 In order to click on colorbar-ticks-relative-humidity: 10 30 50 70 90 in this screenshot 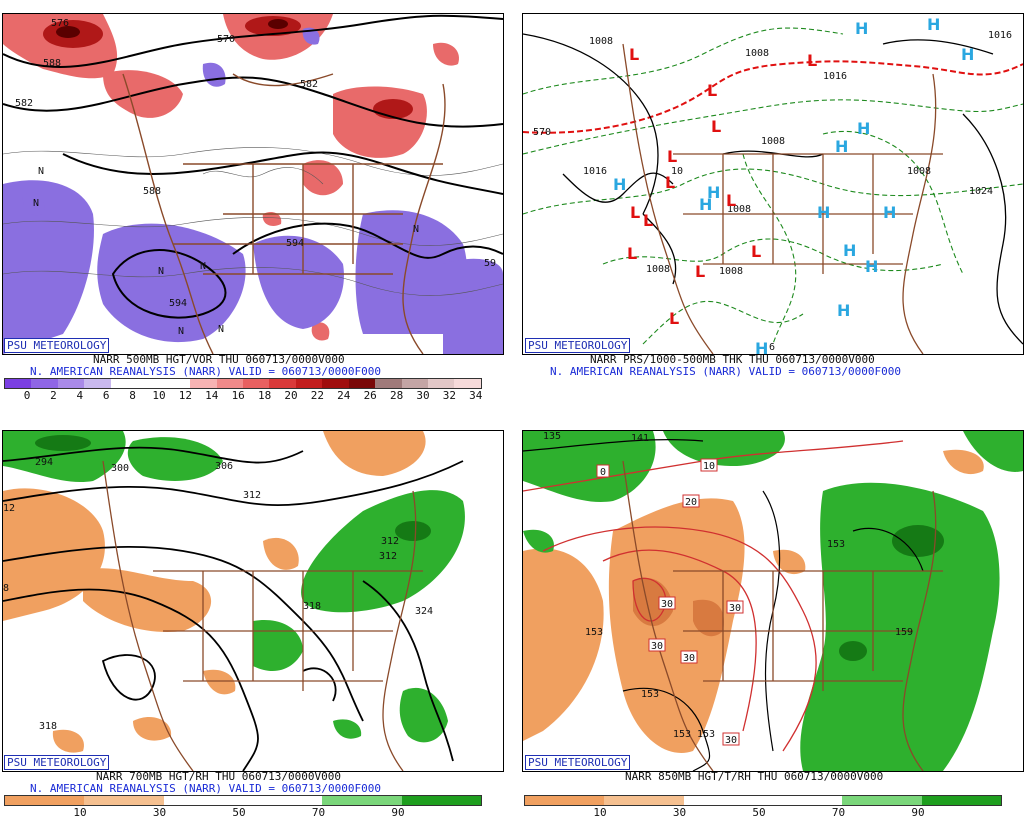, I will do `click(245, 812)`.